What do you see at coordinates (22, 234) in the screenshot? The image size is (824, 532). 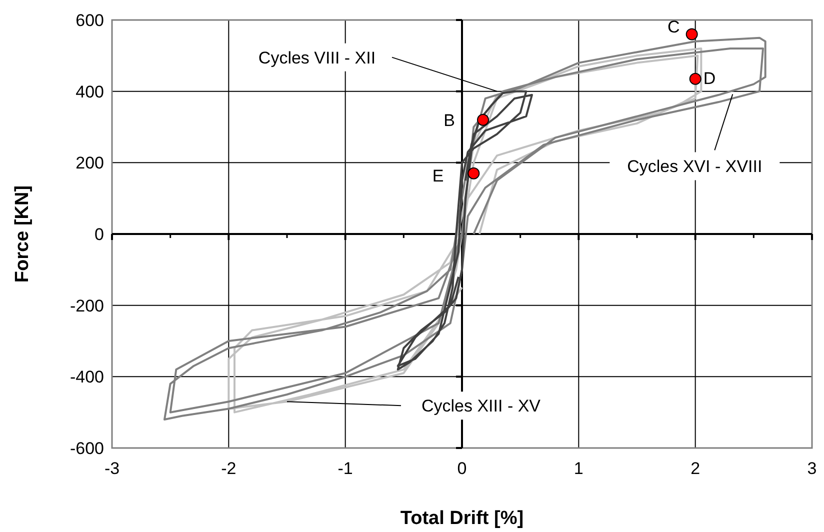 I see `y-axis-title: Force [KN]` at bounding box center [22, 234].